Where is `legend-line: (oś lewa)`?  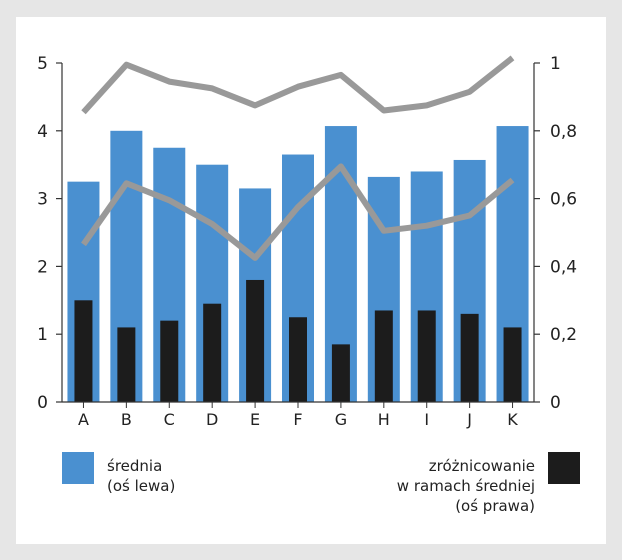 legend-line: (oś lewa) is located at coordinates (141, 486).